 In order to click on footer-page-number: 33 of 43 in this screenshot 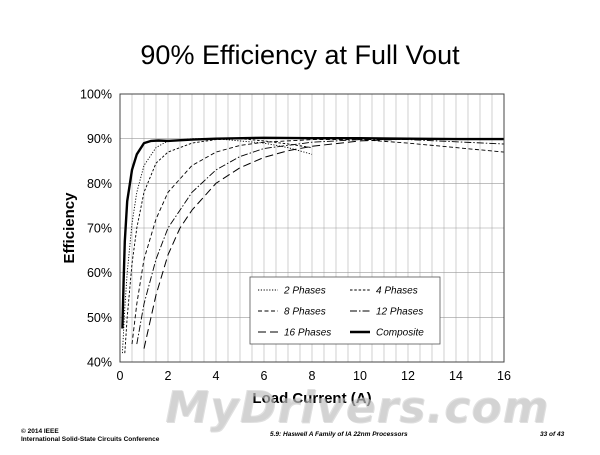, I will do `click(552, 434)`.